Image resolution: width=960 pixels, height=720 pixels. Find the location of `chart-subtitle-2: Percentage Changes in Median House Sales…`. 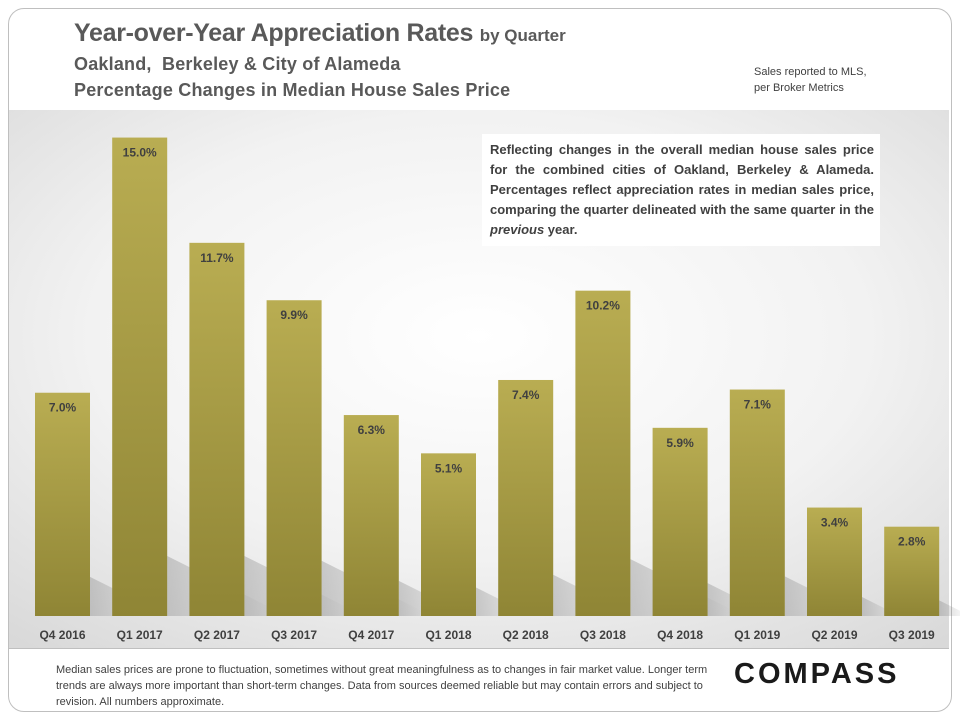

chart-subtitle-2: Percentage Changes in Median House Sales… is located at coordinates (292, 90).